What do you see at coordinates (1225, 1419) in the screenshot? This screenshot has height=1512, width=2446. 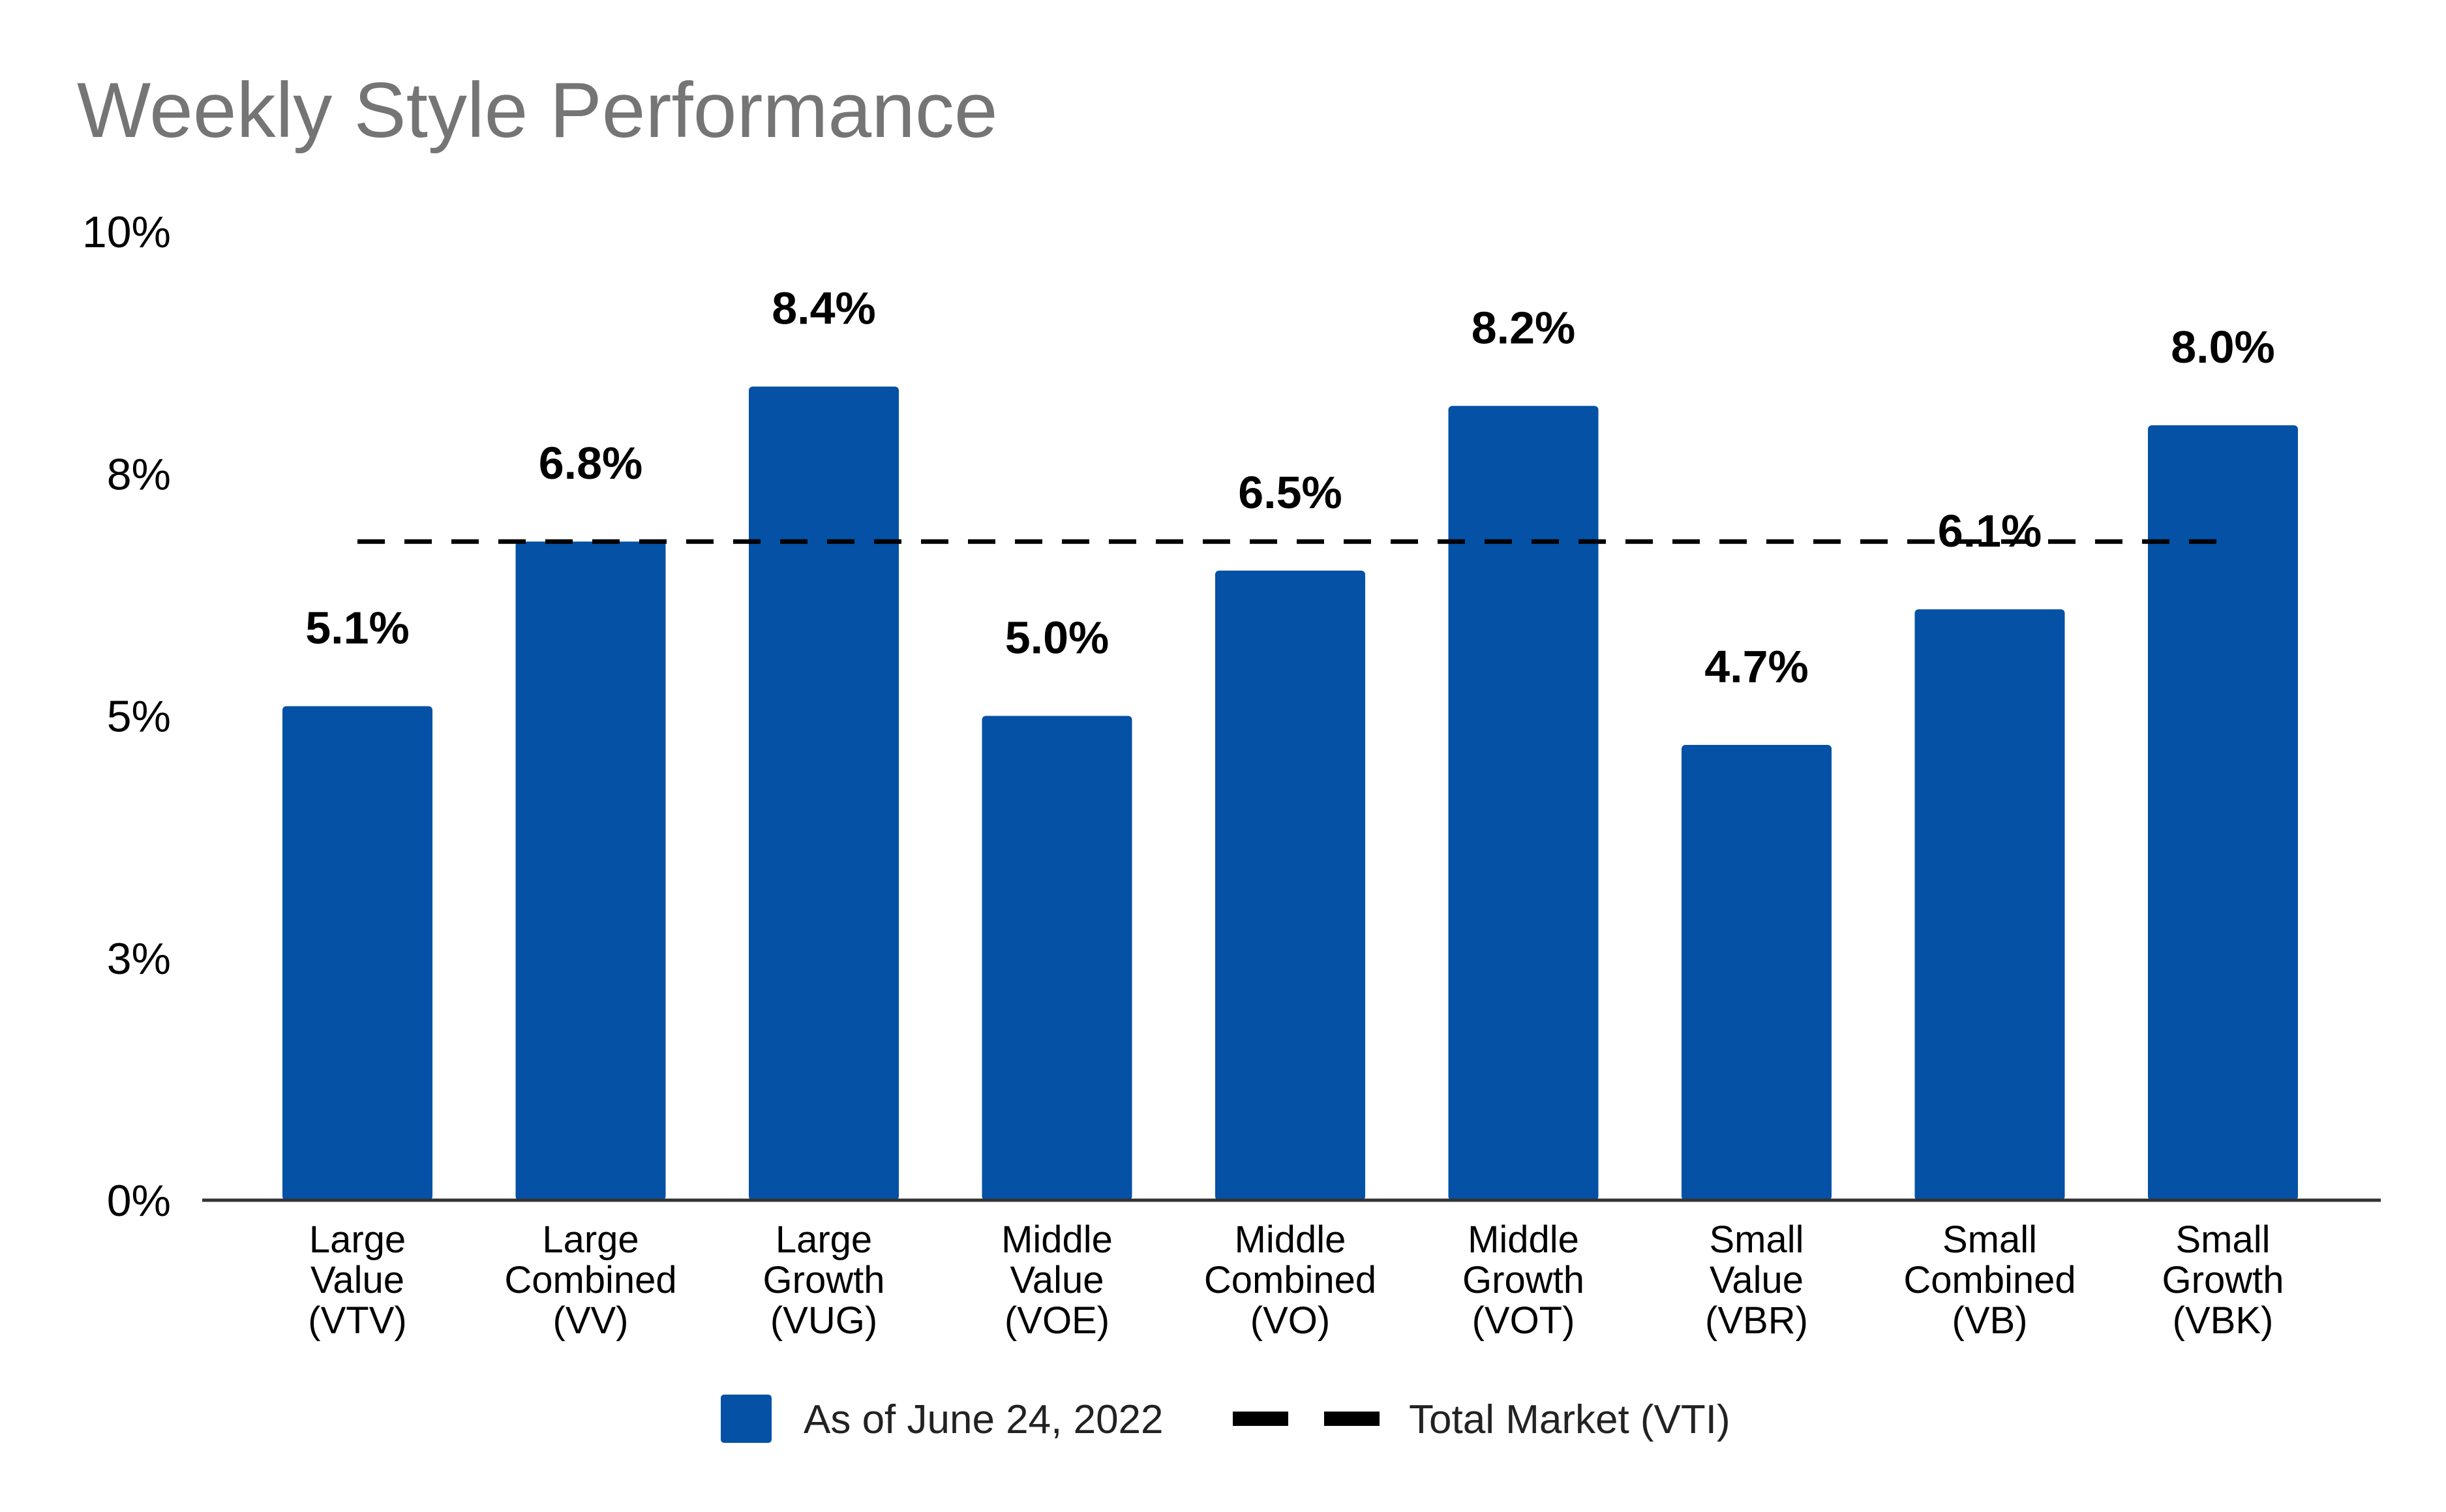 I see `legend: As of June 24, 2022 Total Market (VTI)` at bounding box center [1225, 1419].